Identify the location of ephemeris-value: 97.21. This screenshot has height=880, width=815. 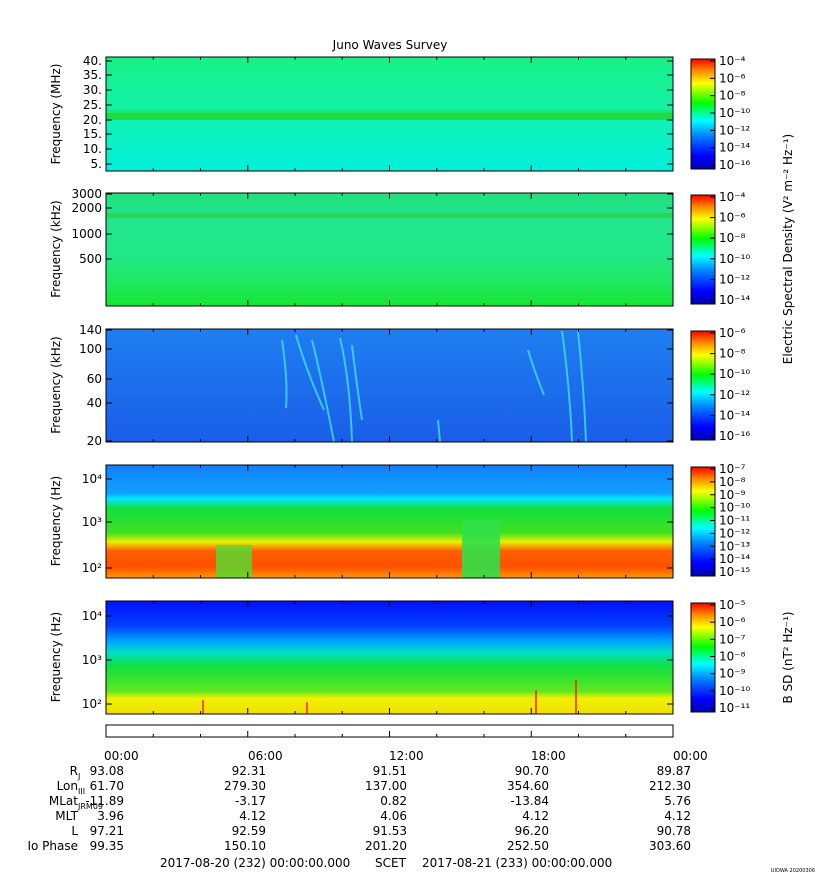
(107, 831).